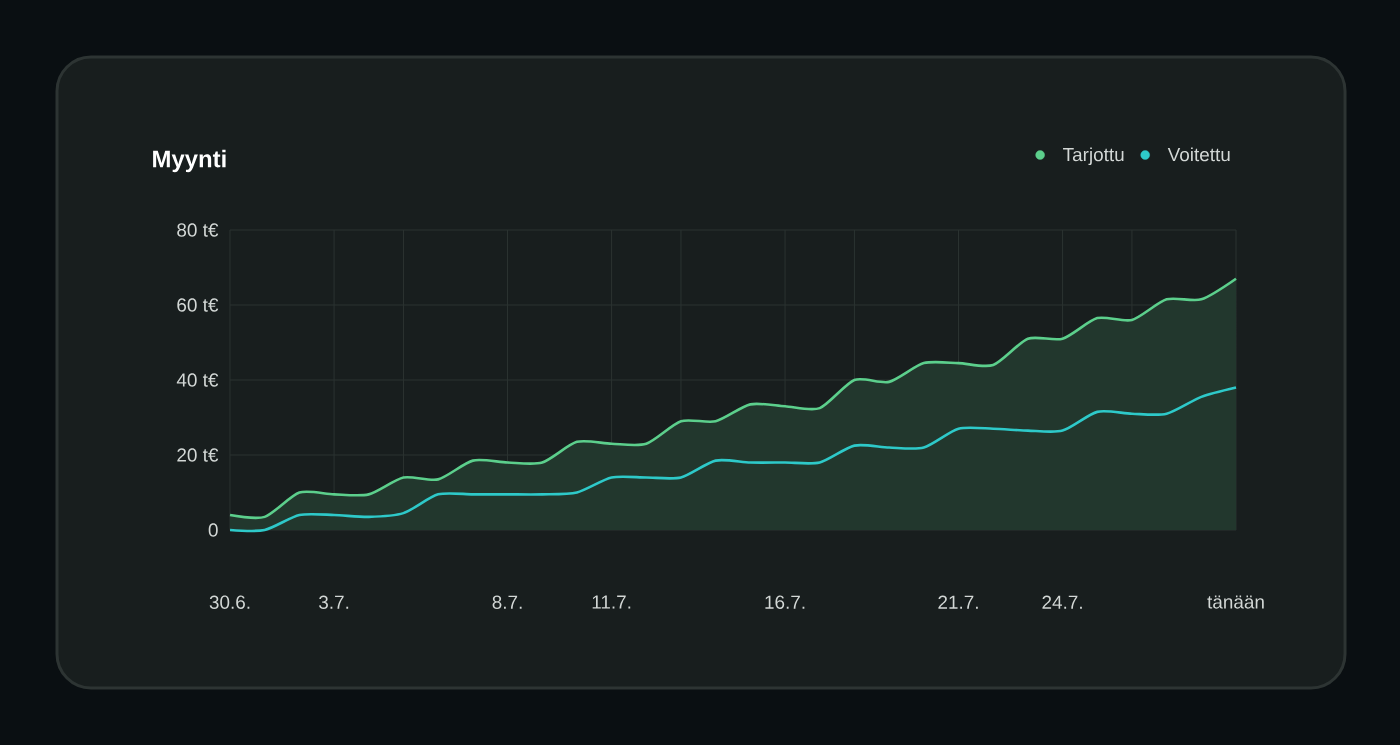 This screenshot has height=745, width=1400. Describe the element at coordinates (785, 602) in the screenshot. I see `x-tick-label: 16.7.` at that location.